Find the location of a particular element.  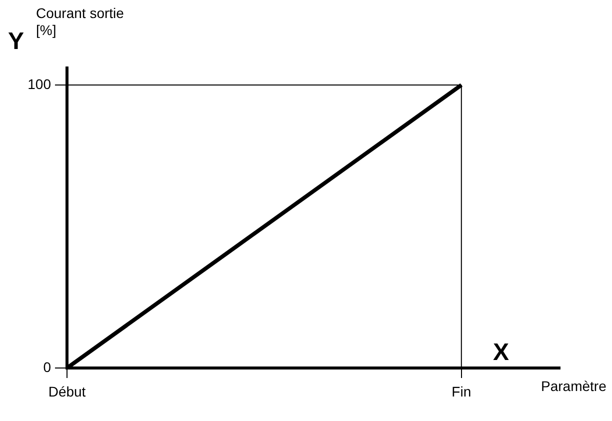

x-tick-label: Fin is located at coordinates (462, 391).